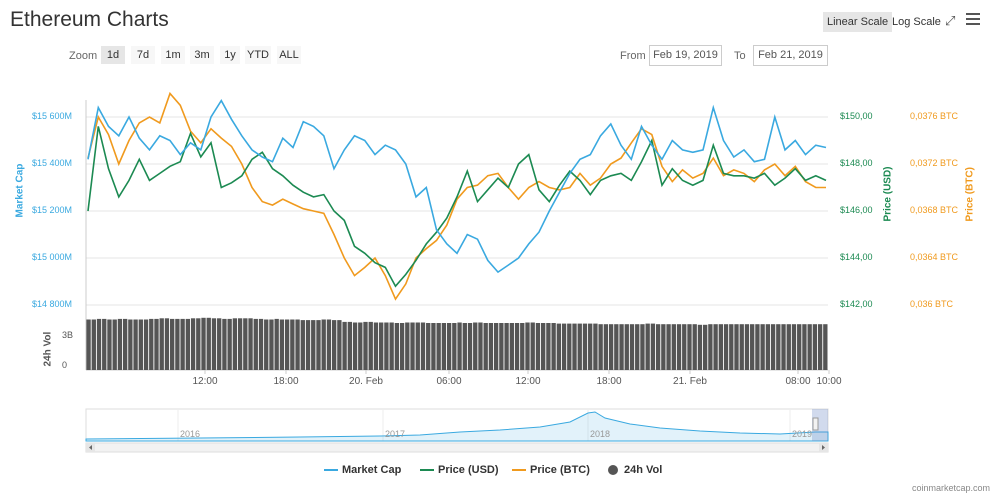 This screenshot has height=494, width=1000. Describe the element at coordinates (51, 304) in the screenshot. I see `market-cap-tick: $14 800M` at that location.